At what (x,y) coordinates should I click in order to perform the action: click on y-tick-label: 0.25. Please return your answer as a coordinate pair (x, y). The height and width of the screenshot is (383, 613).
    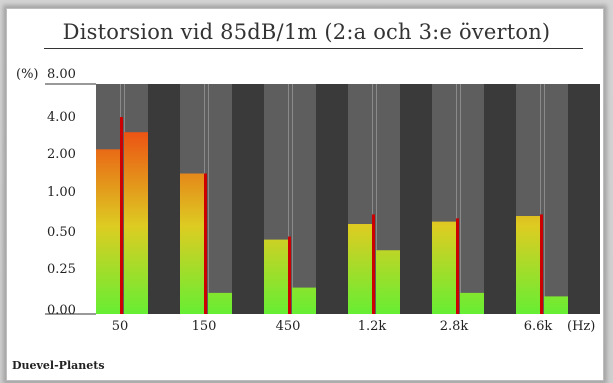
    Looking at the image, I should click on (61, 269).